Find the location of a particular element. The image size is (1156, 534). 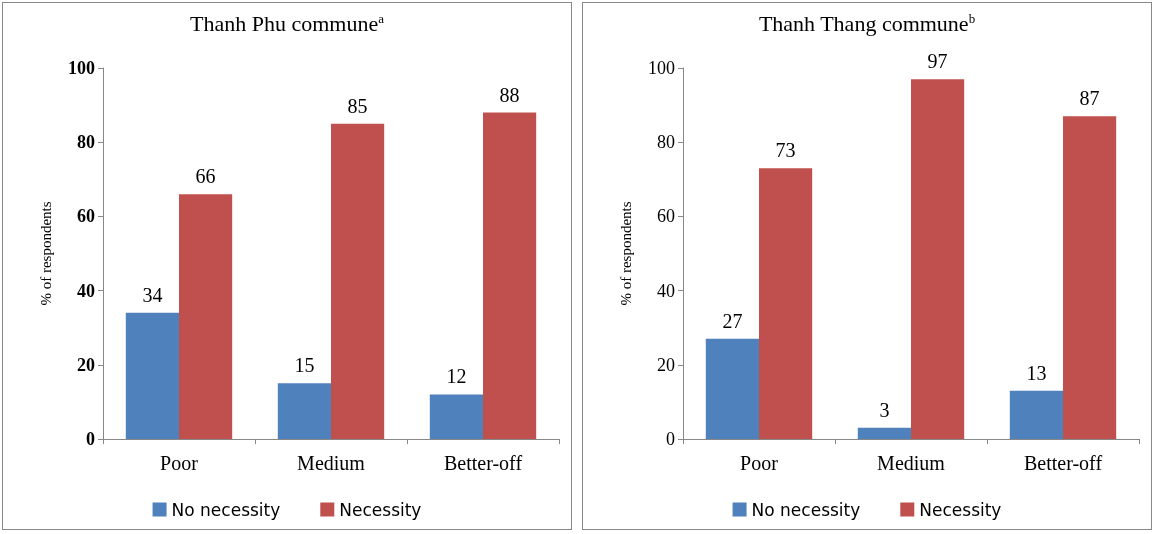

data-label: 34 is located at coordinates (152, 294).